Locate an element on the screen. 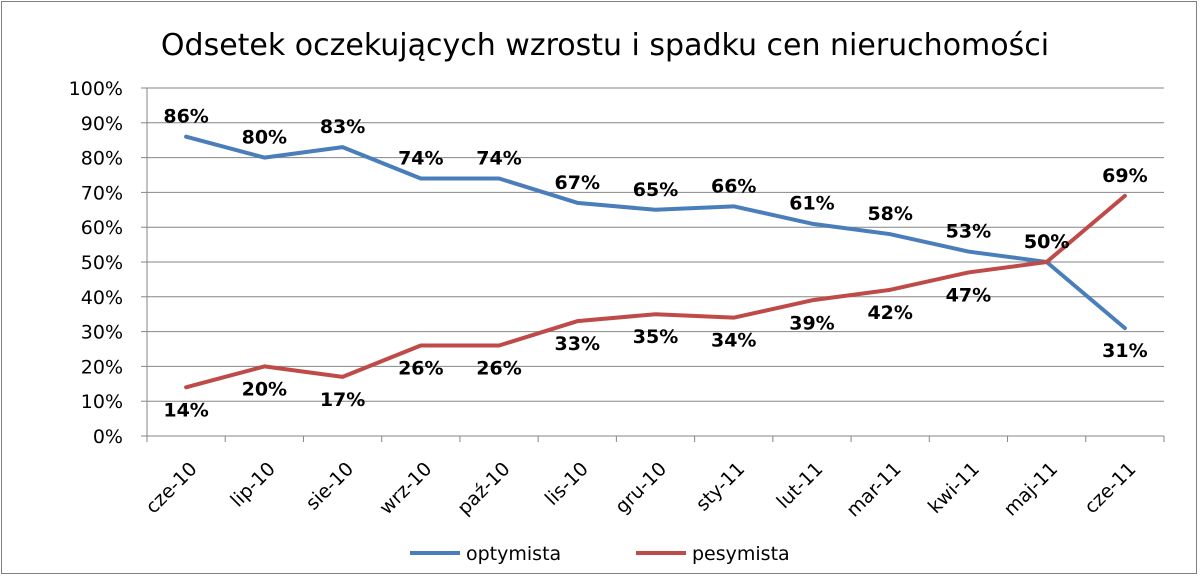  data-label-pesymista: 47% is located at coordinates (968, 295).